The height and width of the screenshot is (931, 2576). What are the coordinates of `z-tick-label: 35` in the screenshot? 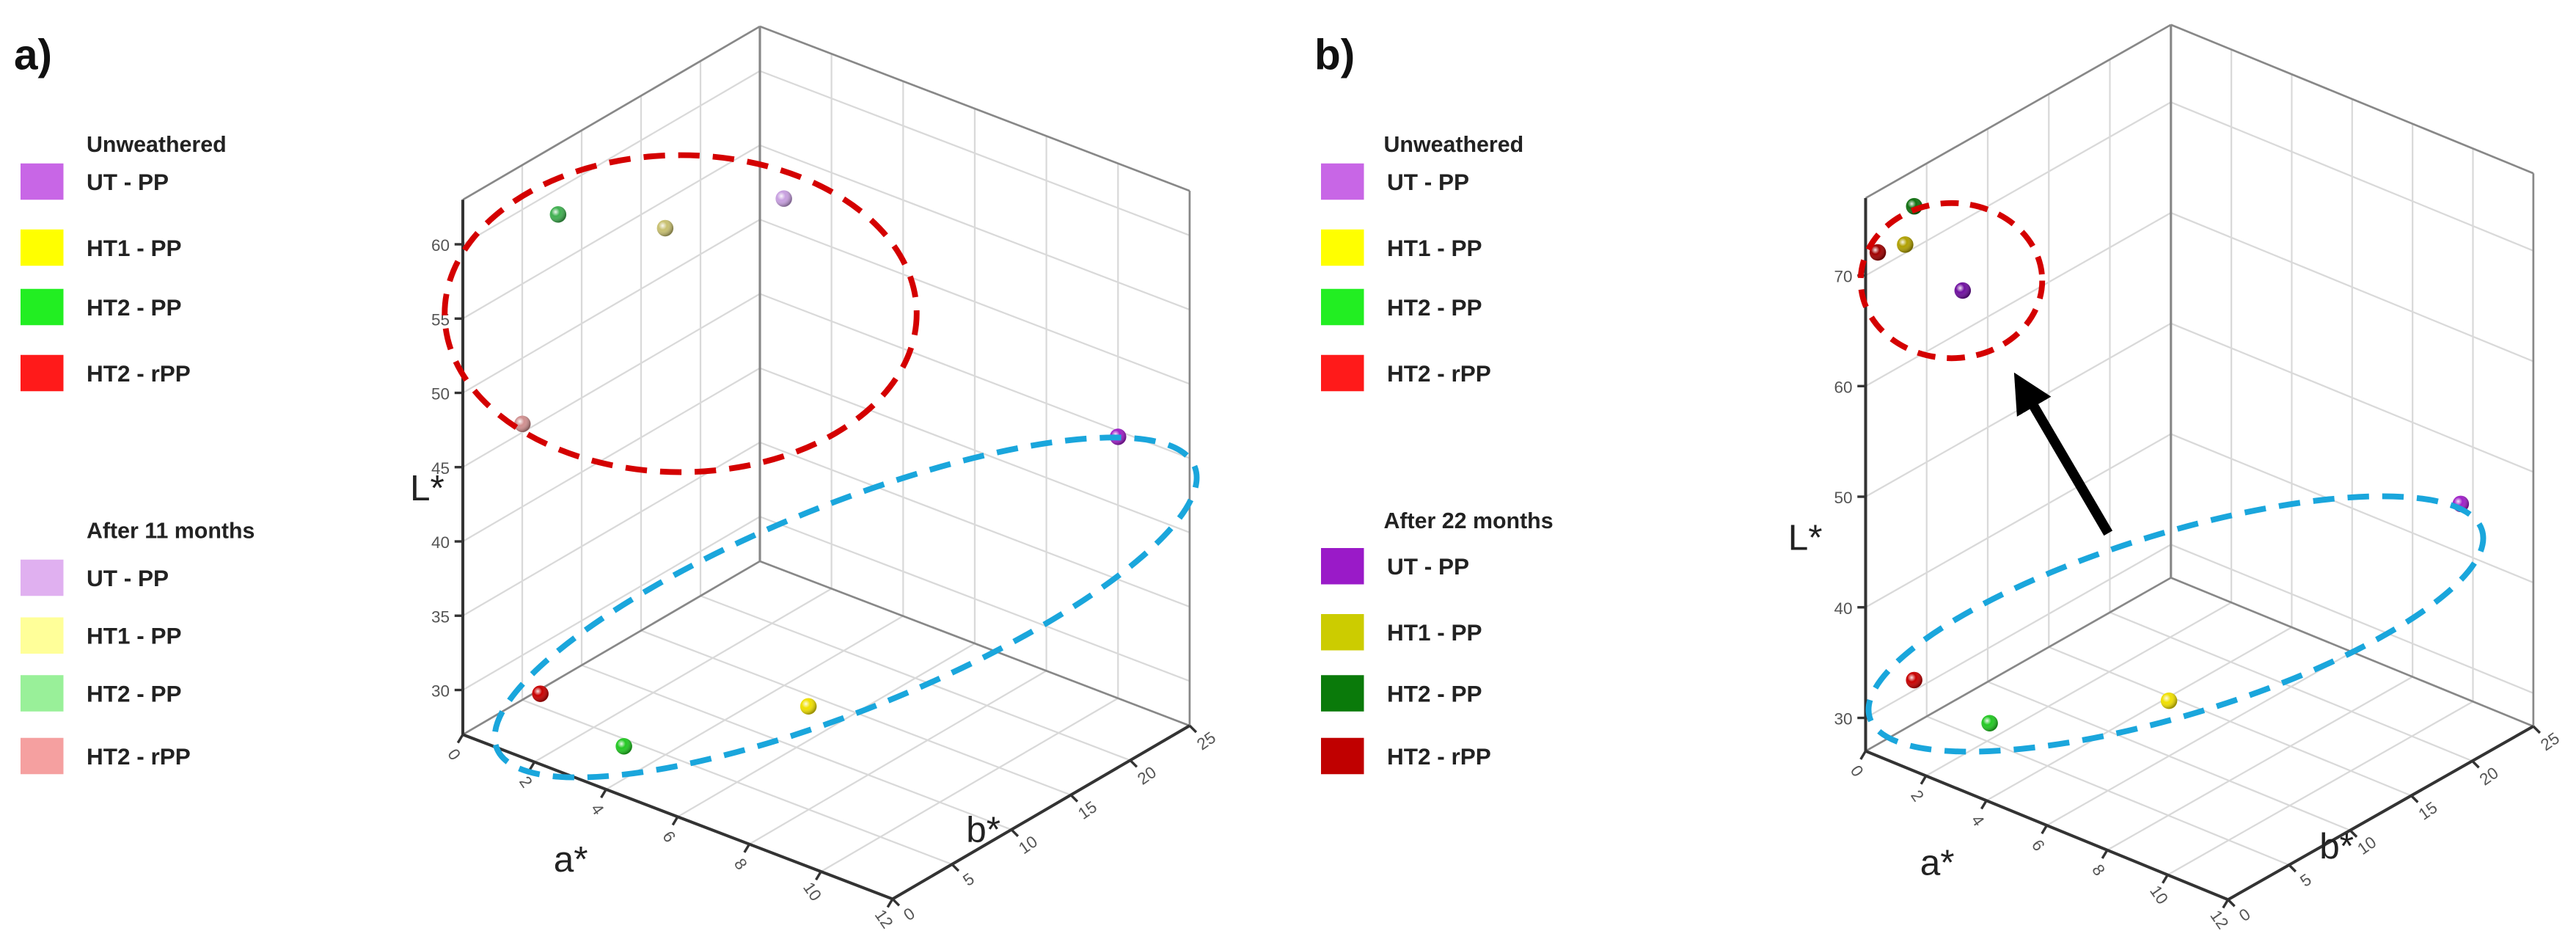 It's located at (441, 616).